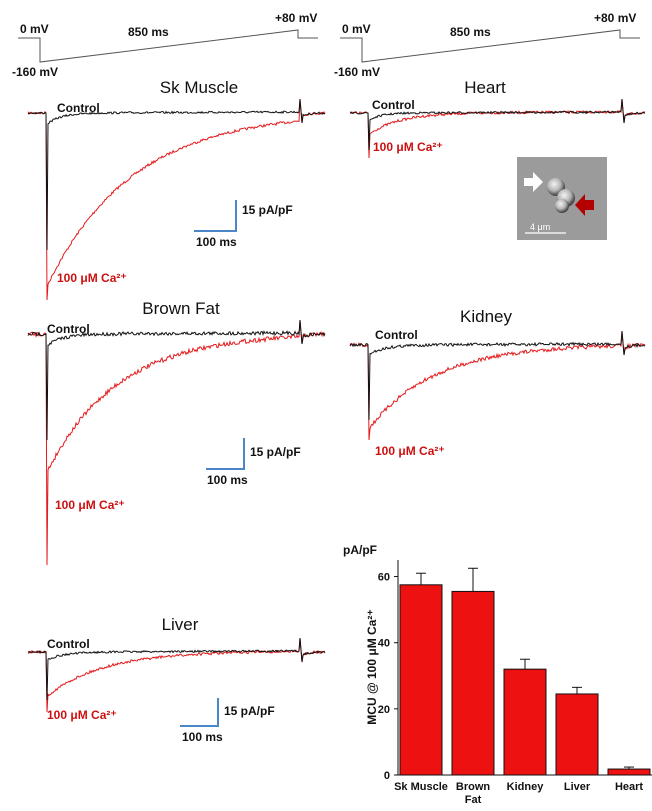  Describe the element at coordinates (227, 721) in the screenshot. I see `scale-bar-liver: 15 pA/pF 100 ms` at that location.